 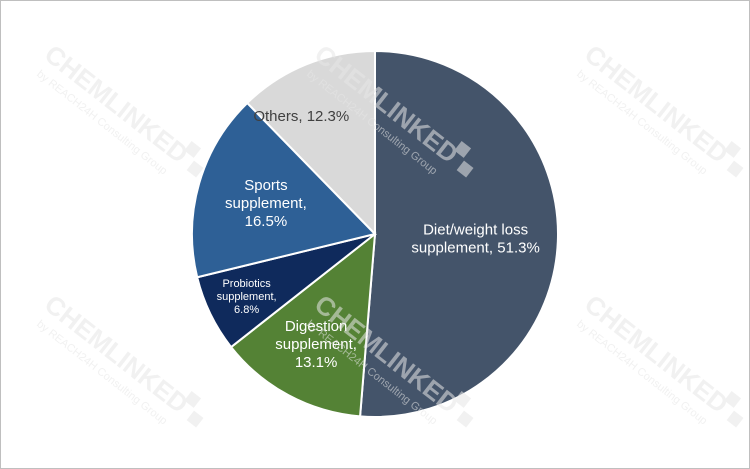 I want to click on slice-label-line: Probiotics, so click(x=246, y=284).